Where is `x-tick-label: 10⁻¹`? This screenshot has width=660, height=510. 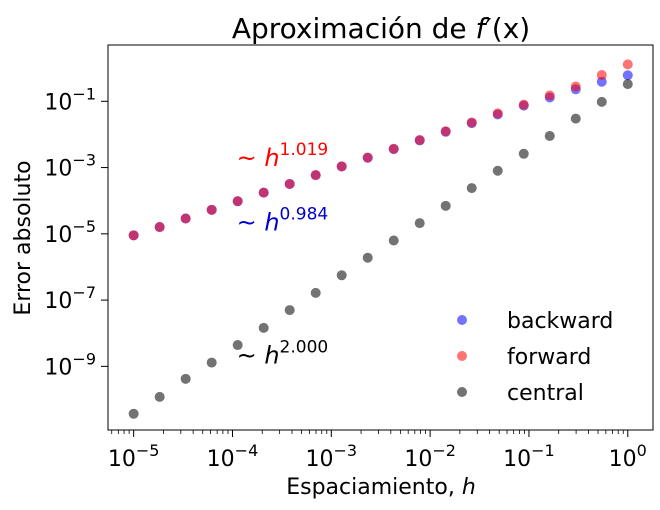 x-tick-label: 10⁻¹ is located at coordinates (529, 456).